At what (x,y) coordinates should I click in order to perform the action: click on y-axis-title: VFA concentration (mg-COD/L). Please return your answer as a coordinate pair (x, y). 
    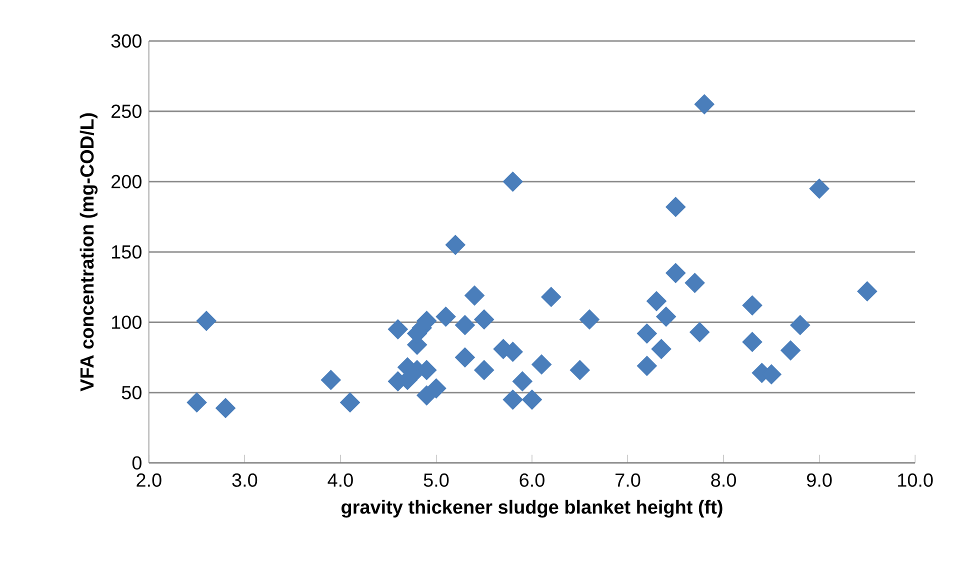
    Looking at the image, I should click on (89, 252).